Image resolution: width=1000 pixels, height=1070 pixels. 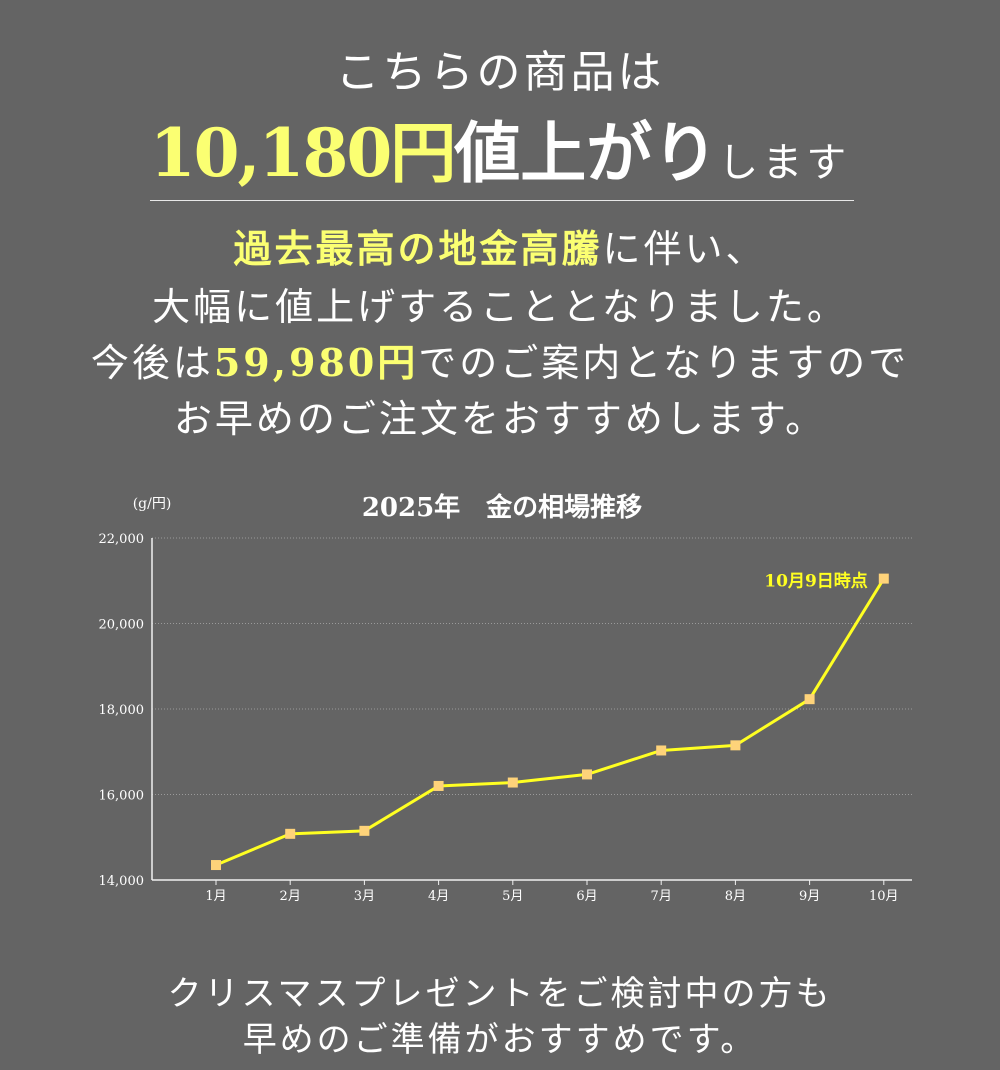 What do you see at coordinates (364, 896) in the screenshot?
I see `x-tick-label: 3月` at bounding box center [364, 896].